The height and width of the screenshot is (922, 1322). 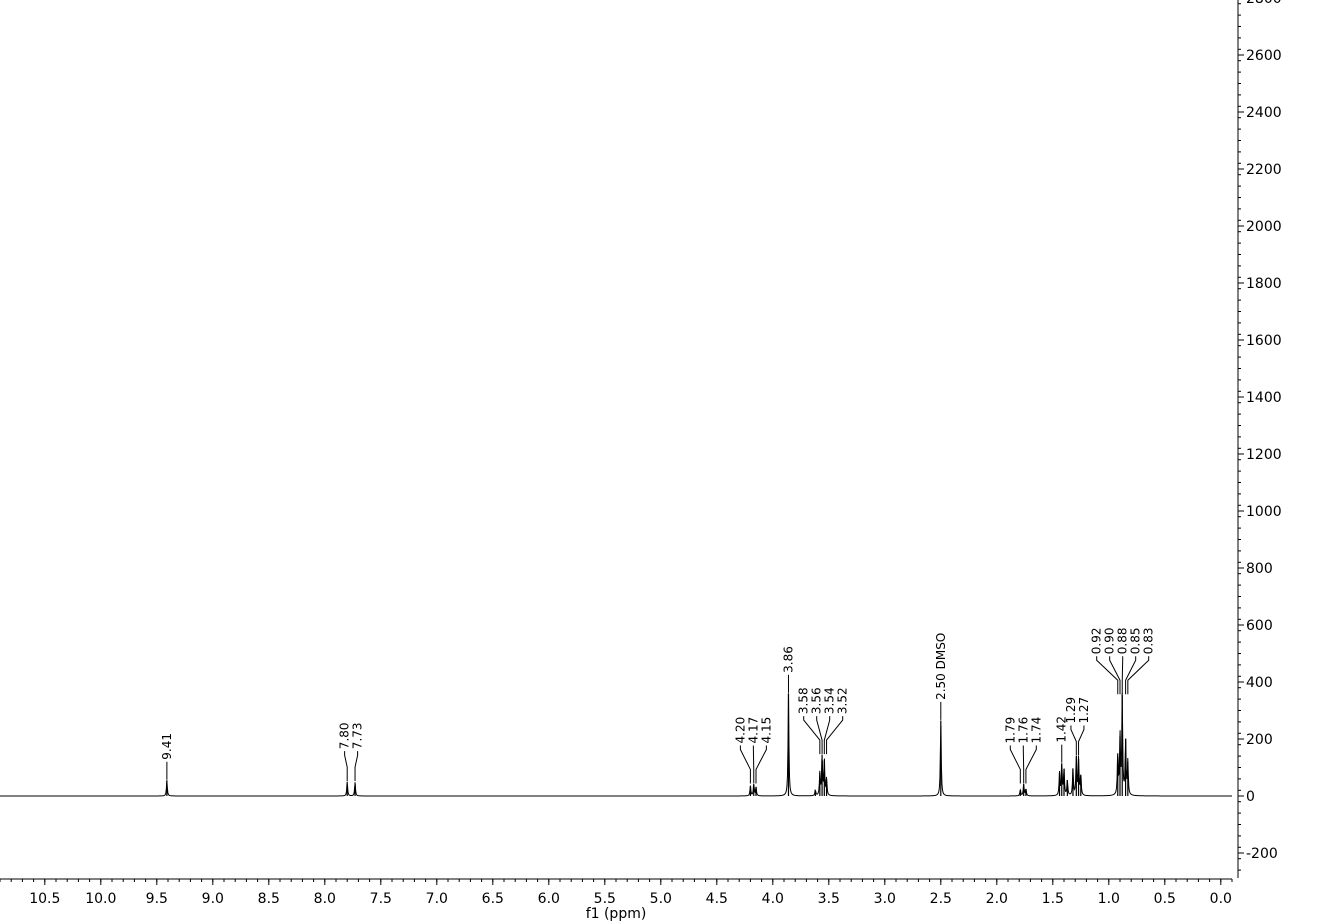 I want to click on peak-label: 3.52, so click(x=843, y=700).